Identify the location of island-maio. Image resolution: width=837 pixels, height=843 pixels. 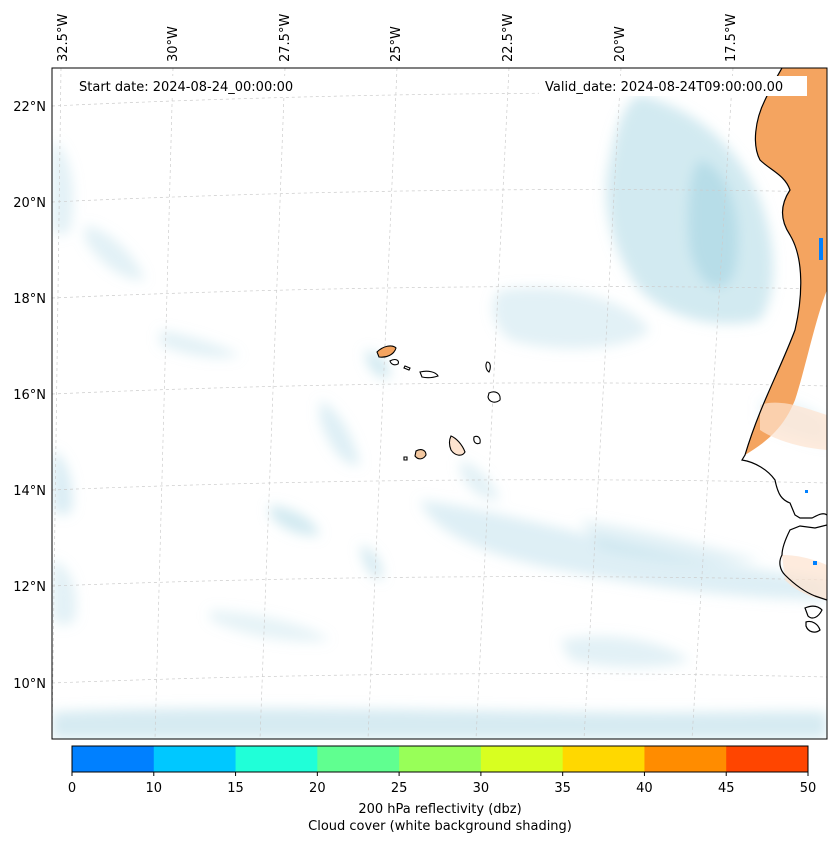
(477, 440).